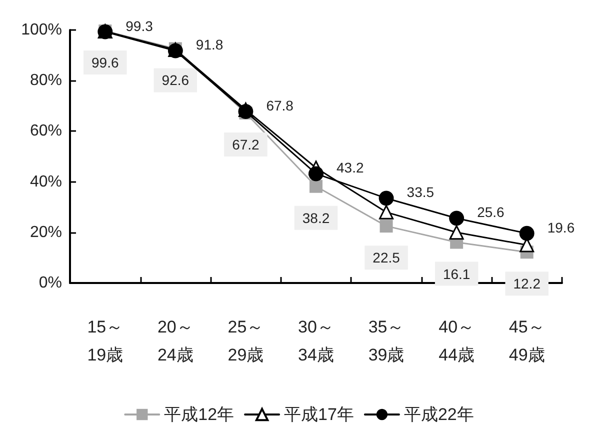 The width and height of the screenshot is (598, 441). Describe the element at coordinates (316, 218) in the screenshot. I see `data-label: 38.2` at that location.